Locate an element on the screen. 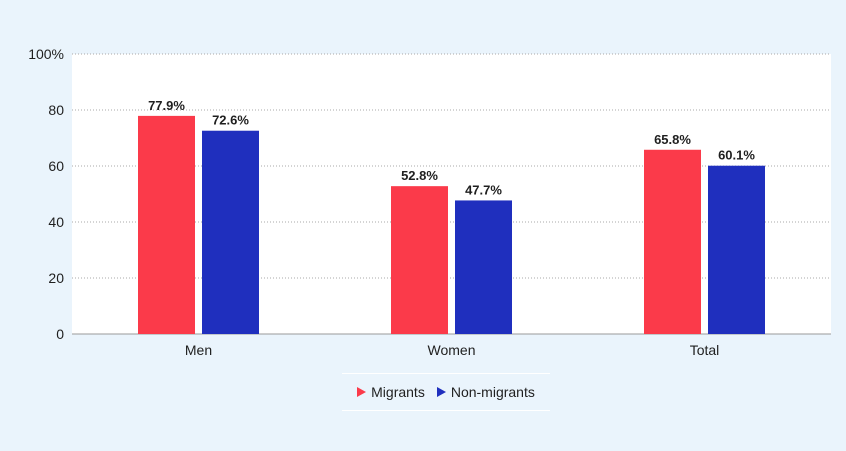 The height and width of the screenshot is (451, 846). legend-label-migrants: Migrants is located at coordinates (398, 392).